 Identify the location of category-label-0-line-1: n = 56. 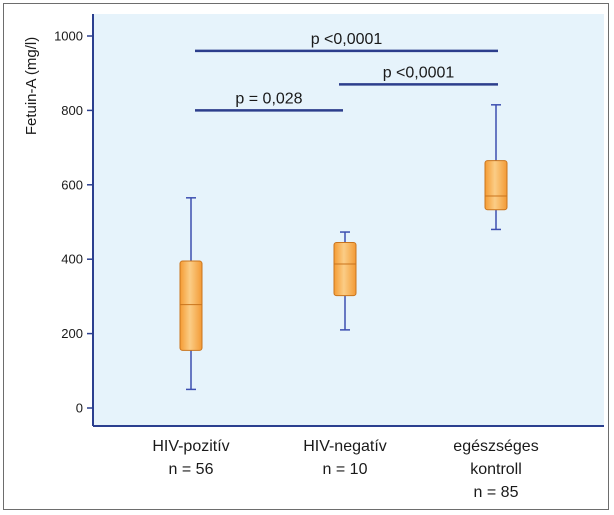
(191, 469).